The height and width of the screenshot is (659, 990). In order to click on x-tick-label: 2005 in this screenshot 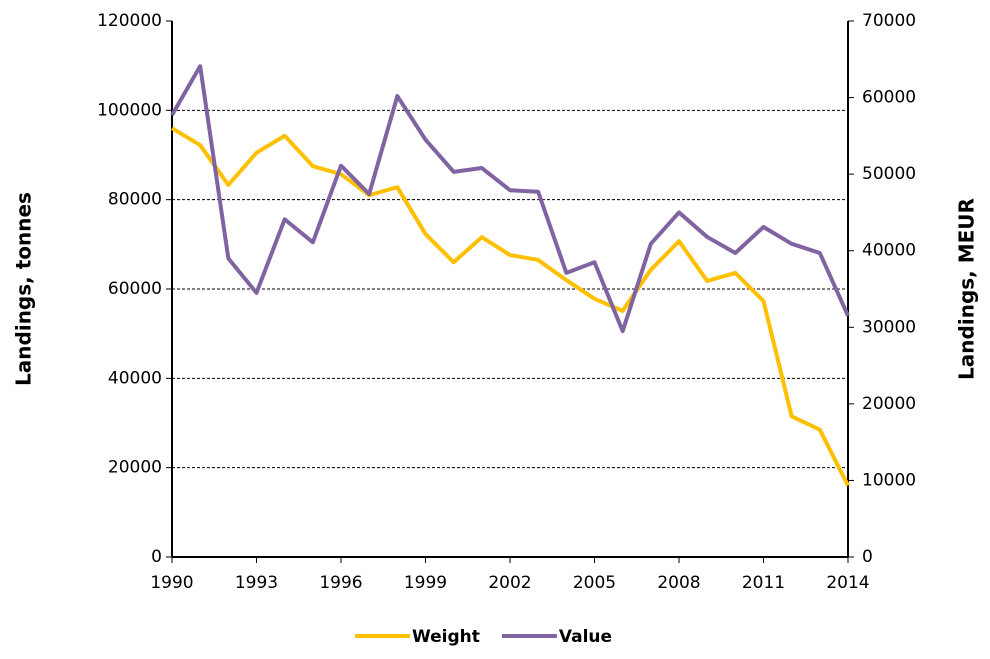, I will do `click(594, 583)`.